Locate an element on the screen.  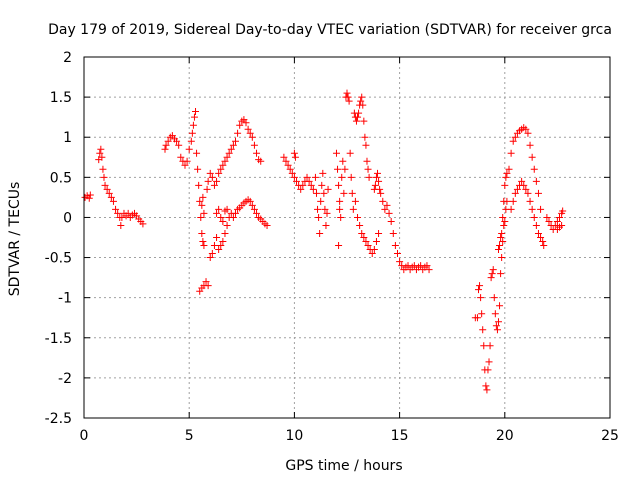
y-tick-label: 0.5 is located at coordinates (61, 178).